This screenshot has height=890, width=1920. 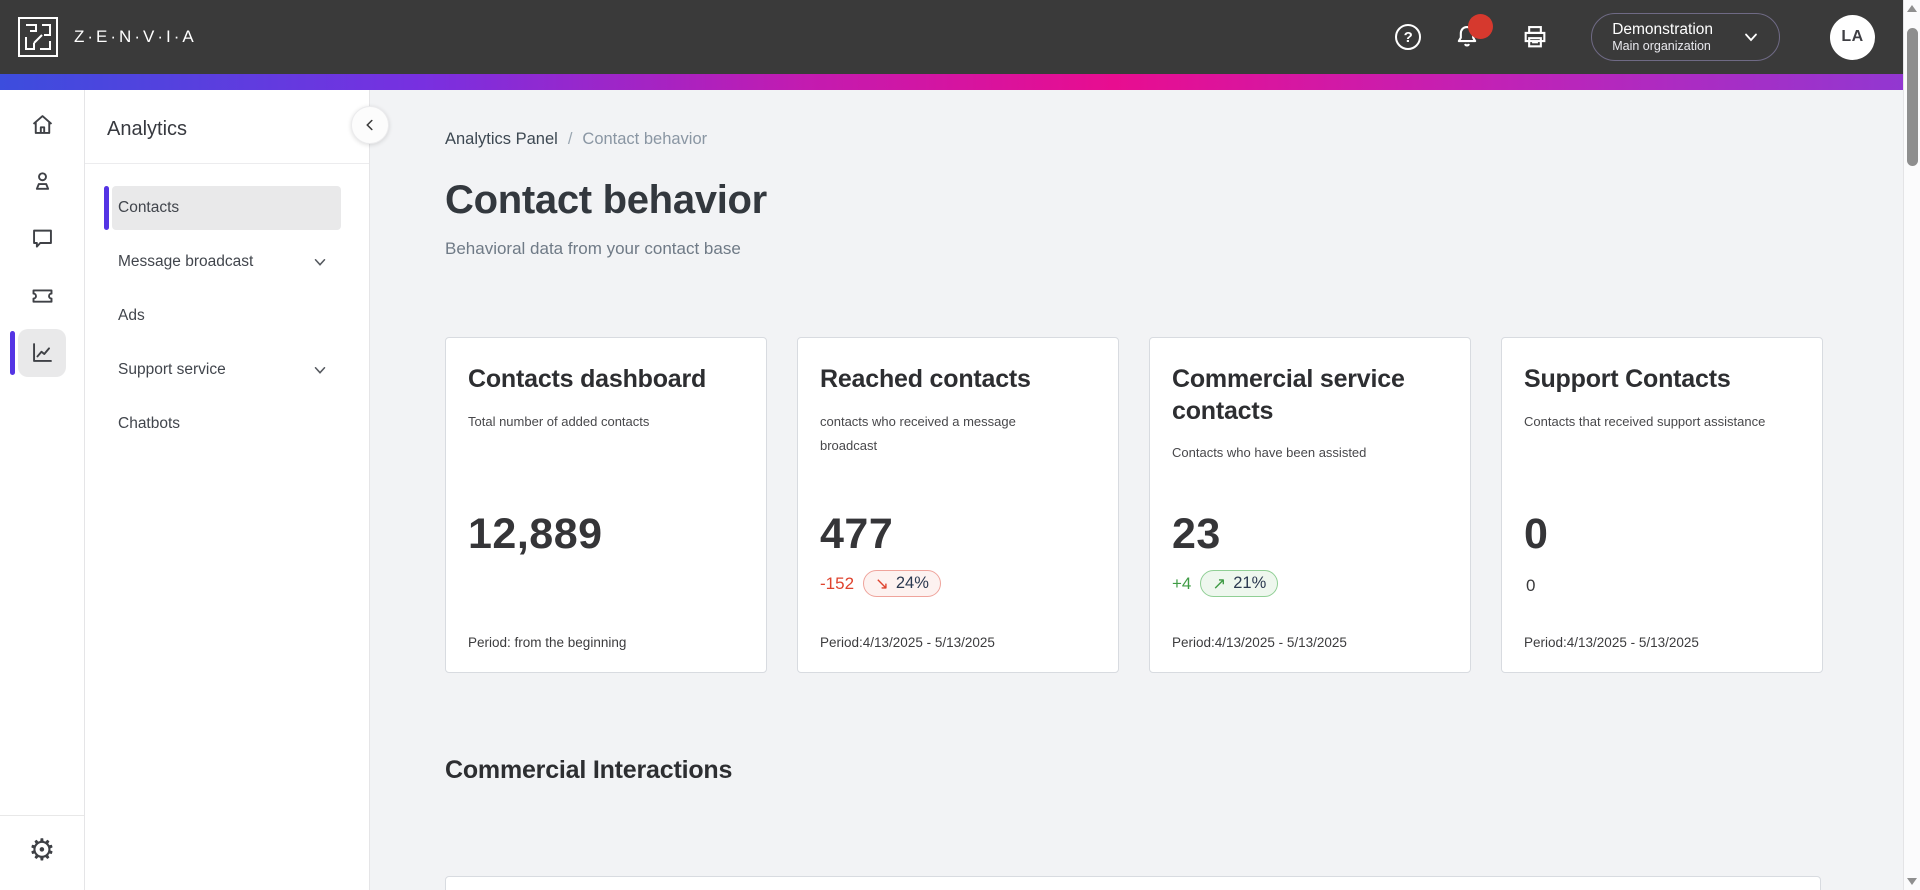 I want to click on chevron-left-icon, so click(x=370, y=125).